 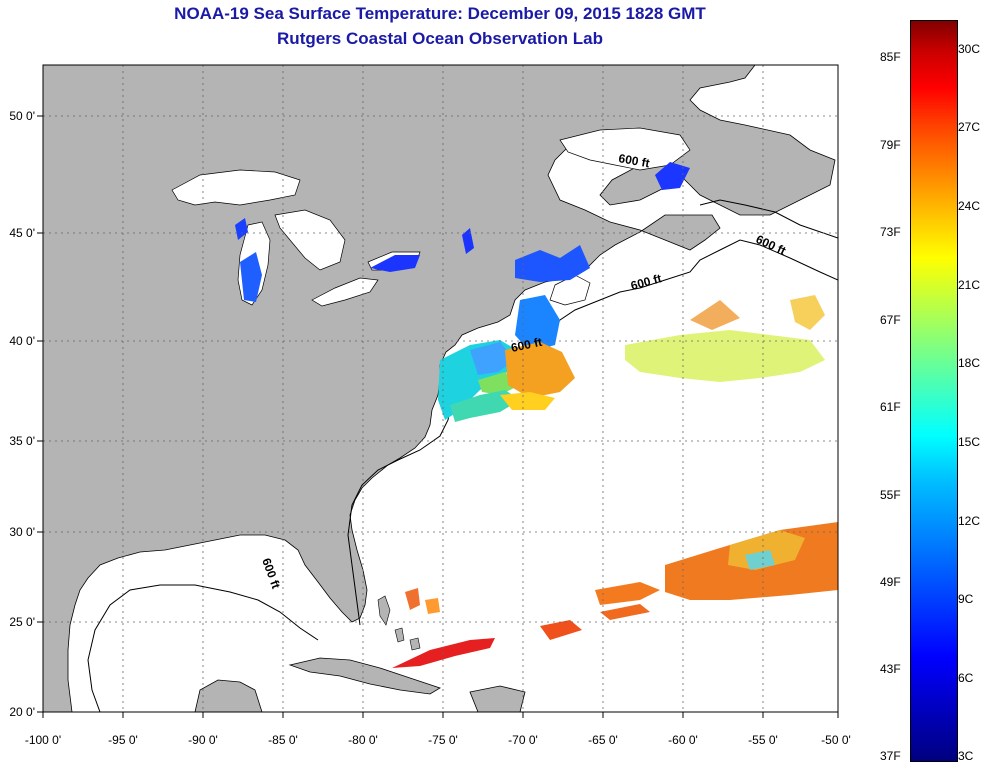 I want to click on lat-tick-label: 45 0', so click(x=22, y=233).